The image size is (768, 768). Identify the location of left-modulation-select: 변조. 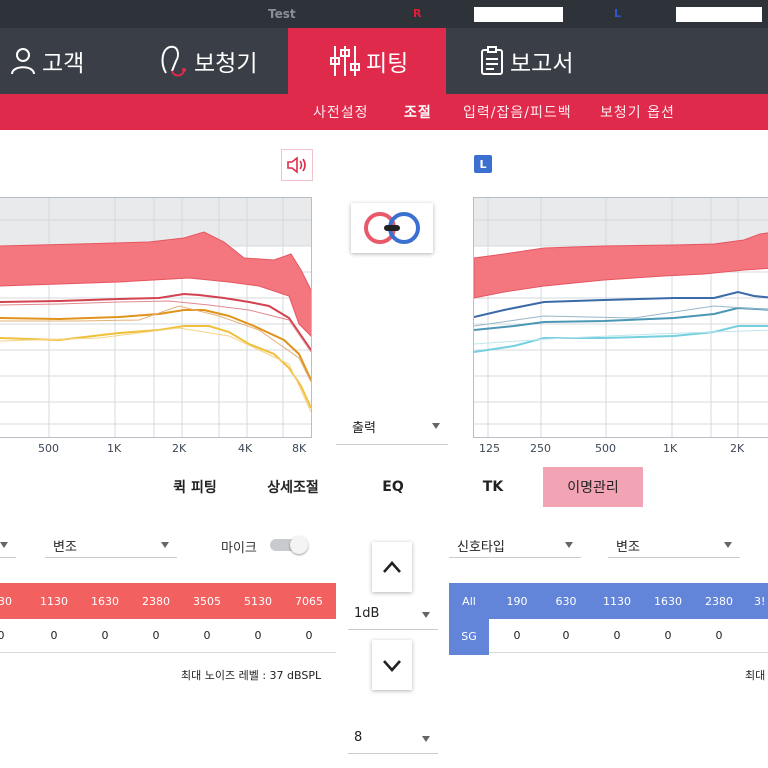
(674, 547).